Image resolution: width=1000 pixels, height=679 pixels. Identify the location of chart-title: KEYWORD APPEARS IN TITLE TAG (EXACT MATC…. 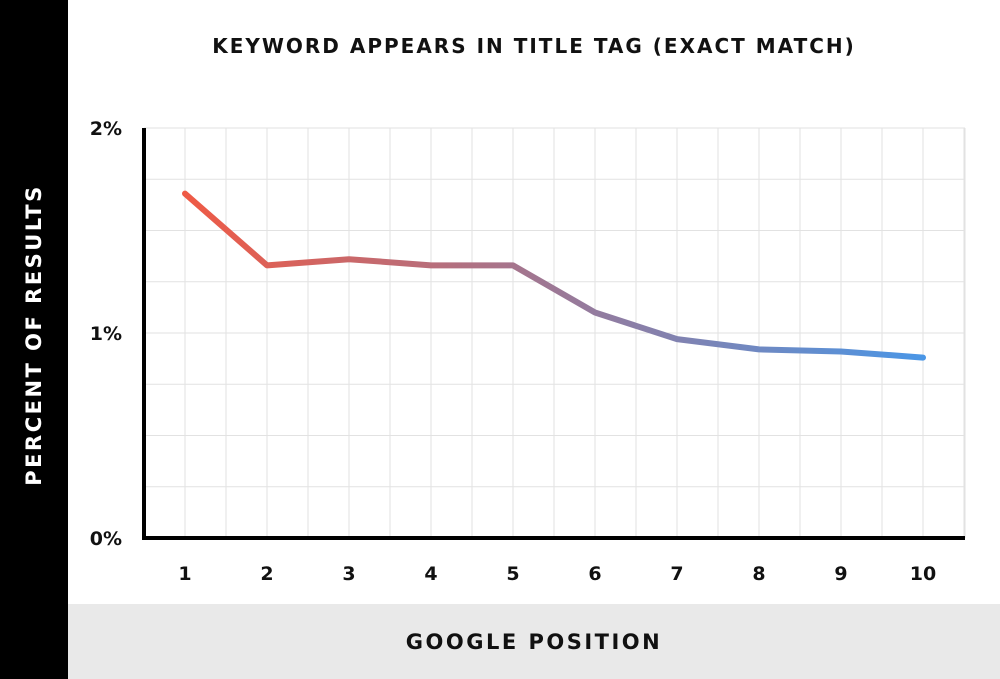
(534, 46).